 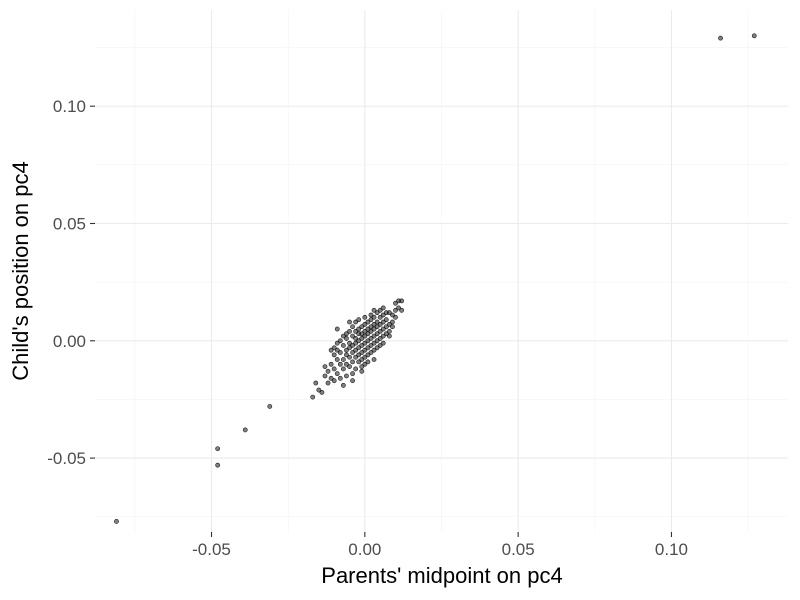 What do you see at coordinates (69, 341) in the screenshot?
I see `y-tick-label: 0.00` at bounding box center [69, 341].